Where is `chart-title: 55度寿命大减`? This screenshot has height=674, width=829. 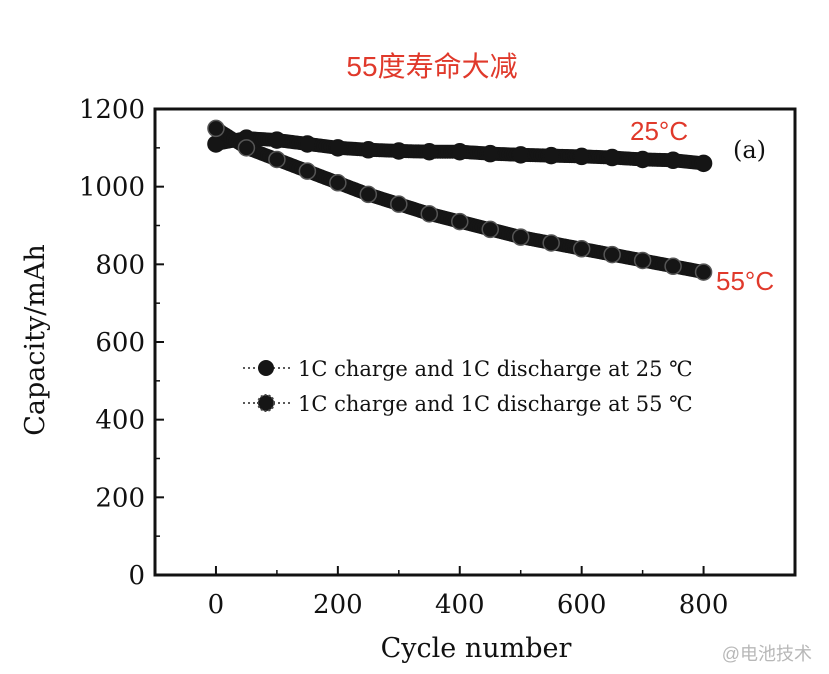
chart-title: 55度寿命大减 is located at coordinates (431, 66).